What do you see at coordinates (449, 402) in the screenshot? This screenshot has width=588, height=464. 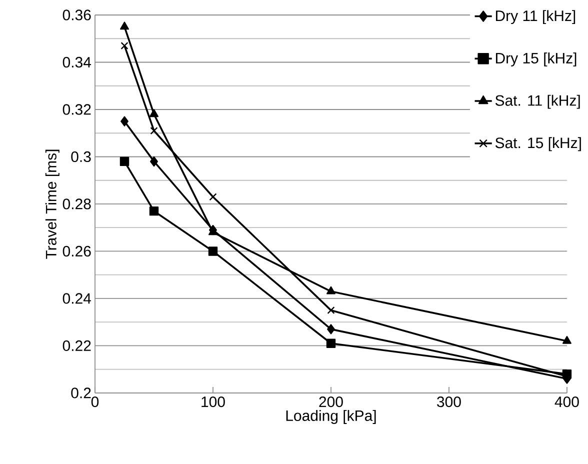 I see `x-tick-label: 300` at bounding box center [449, 402].